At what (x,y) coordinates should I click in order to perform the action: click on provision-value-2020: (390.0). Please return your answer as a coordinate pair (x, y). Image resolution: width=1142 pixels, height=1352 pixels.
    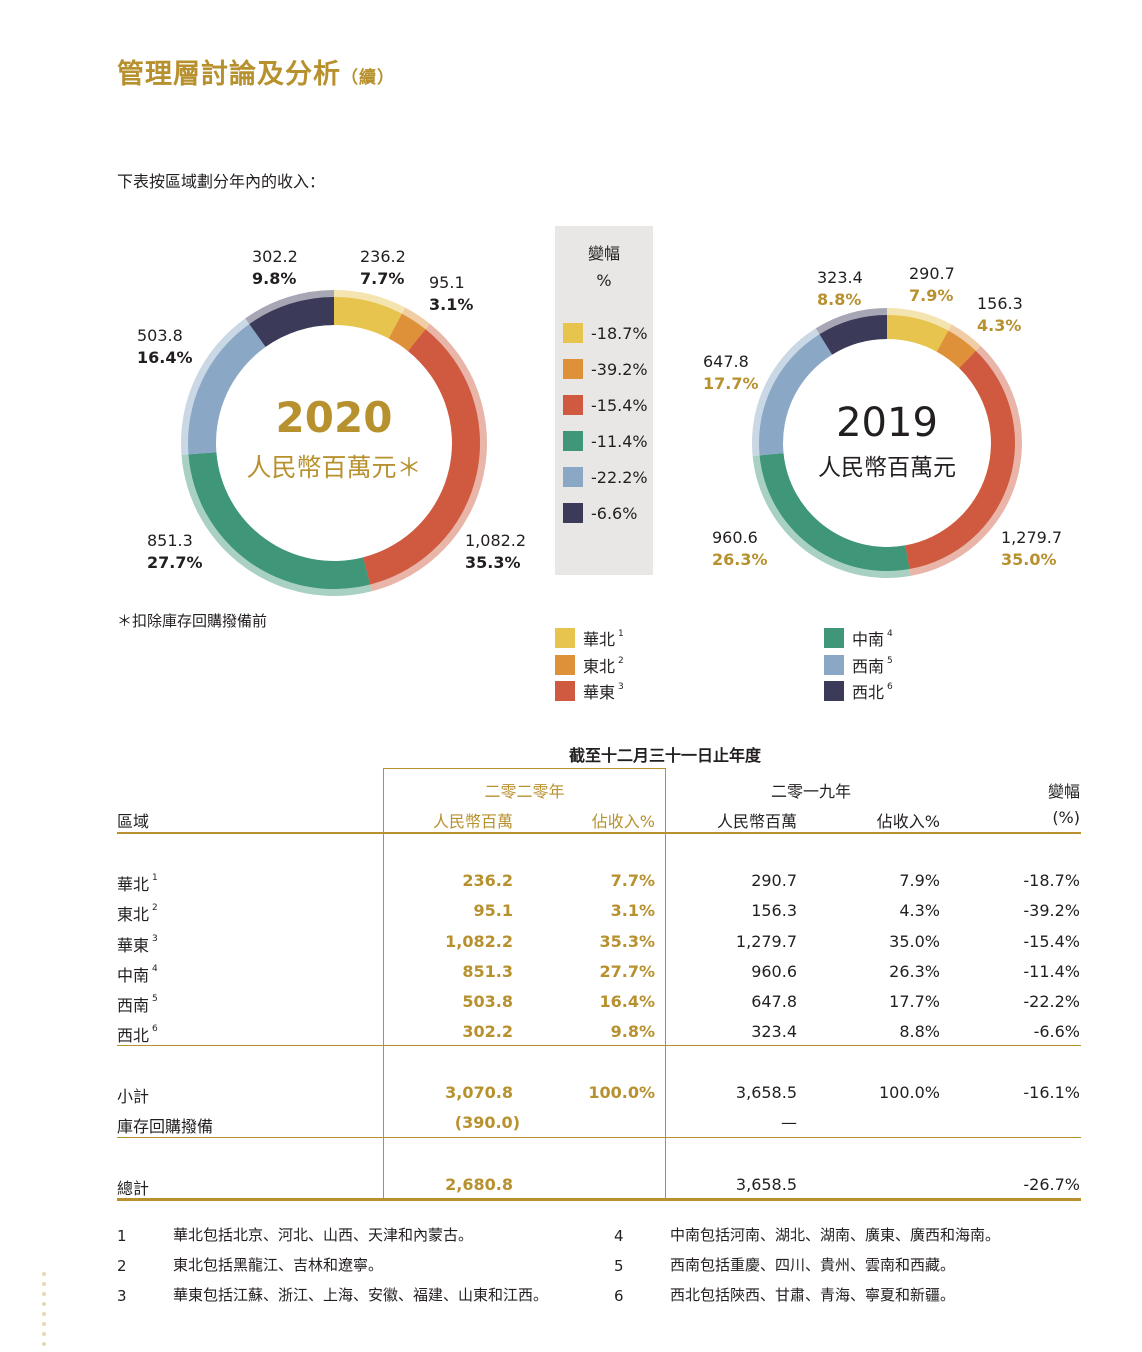
    Looking at the image, I should click on (487, 1122).